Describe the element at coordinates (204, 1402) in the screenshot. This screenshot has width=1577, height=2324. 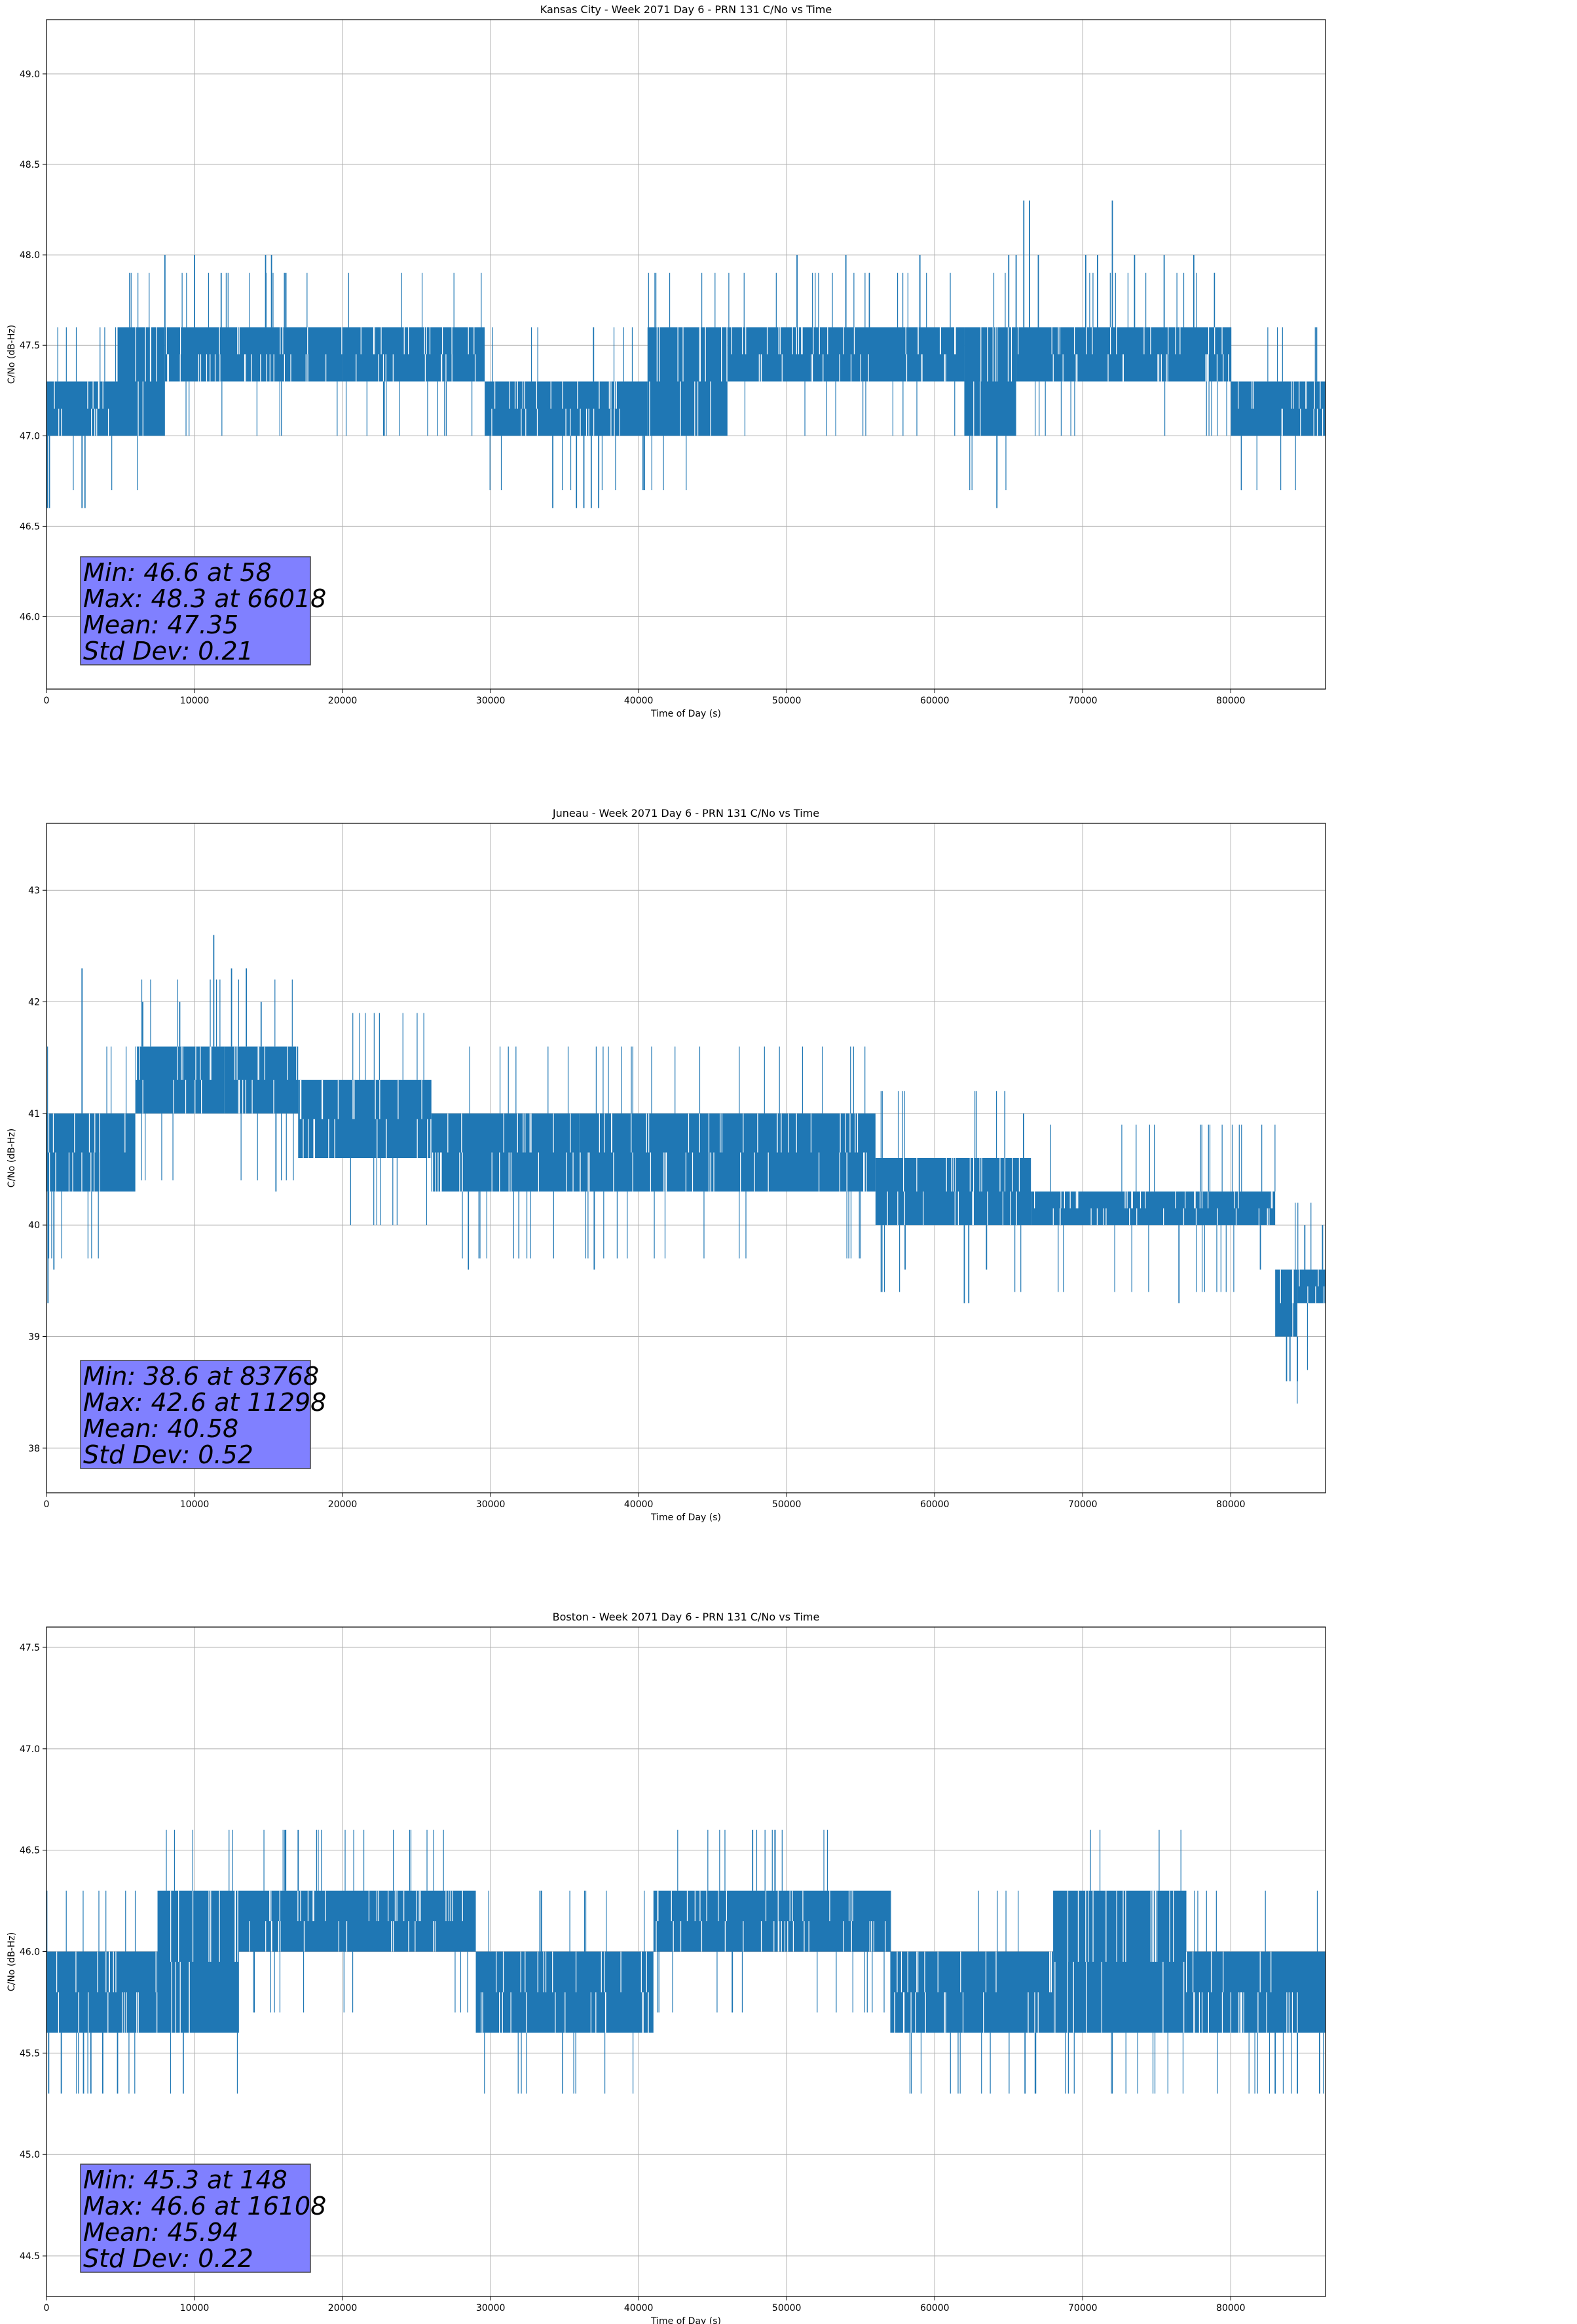
I see `stats-max: Max: 42.6 at 11298` at that location.